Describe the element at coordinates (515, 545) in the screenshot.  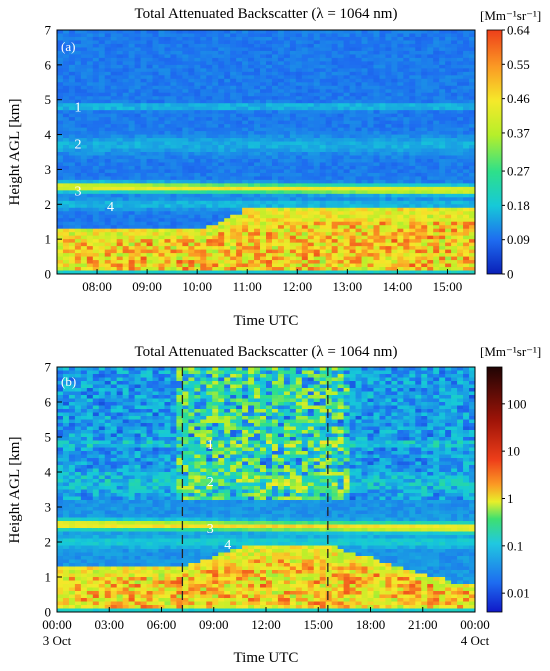
I see `colorbar-tick-label: 0.1` at that location.